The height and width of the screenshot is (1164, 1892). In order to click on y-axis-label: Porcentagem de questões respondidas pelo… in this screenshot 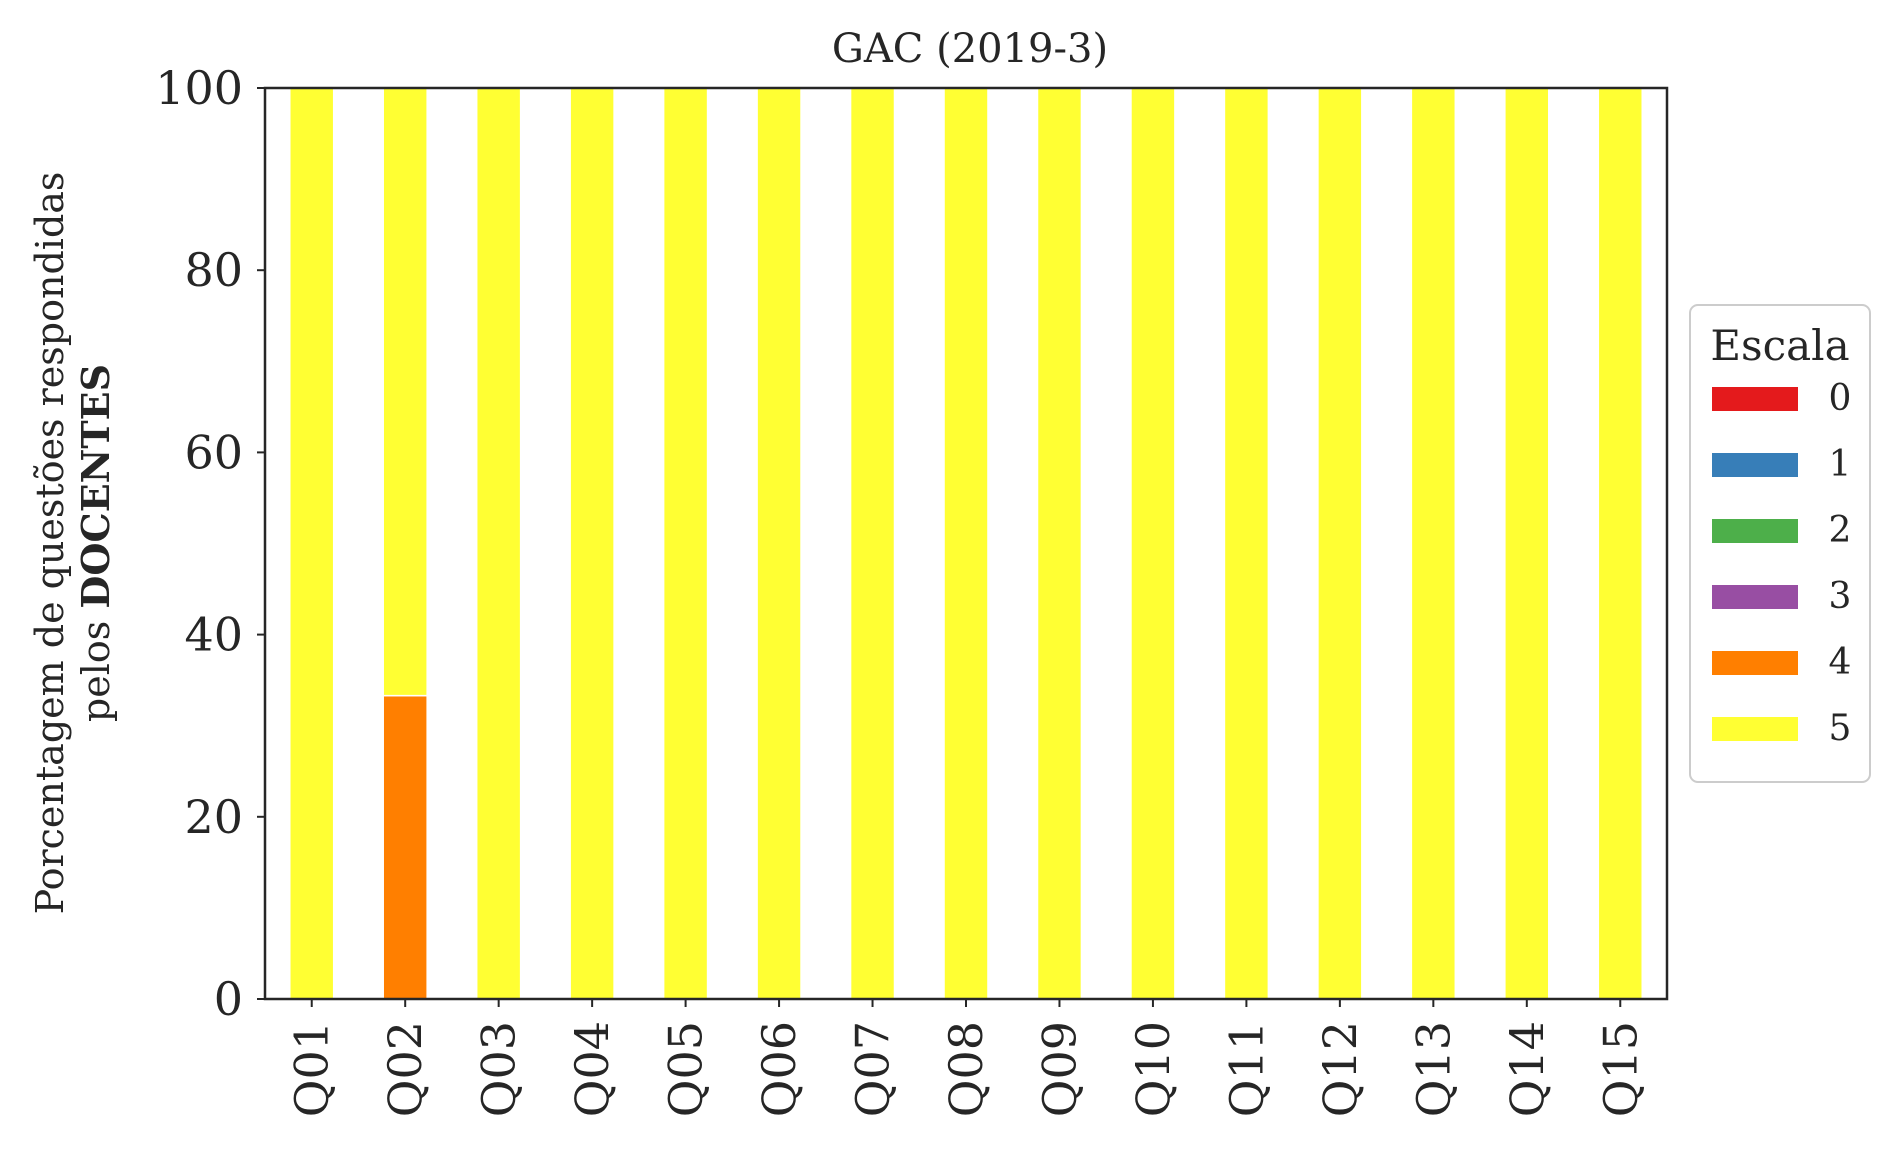, I will do `click(73, 543)`.